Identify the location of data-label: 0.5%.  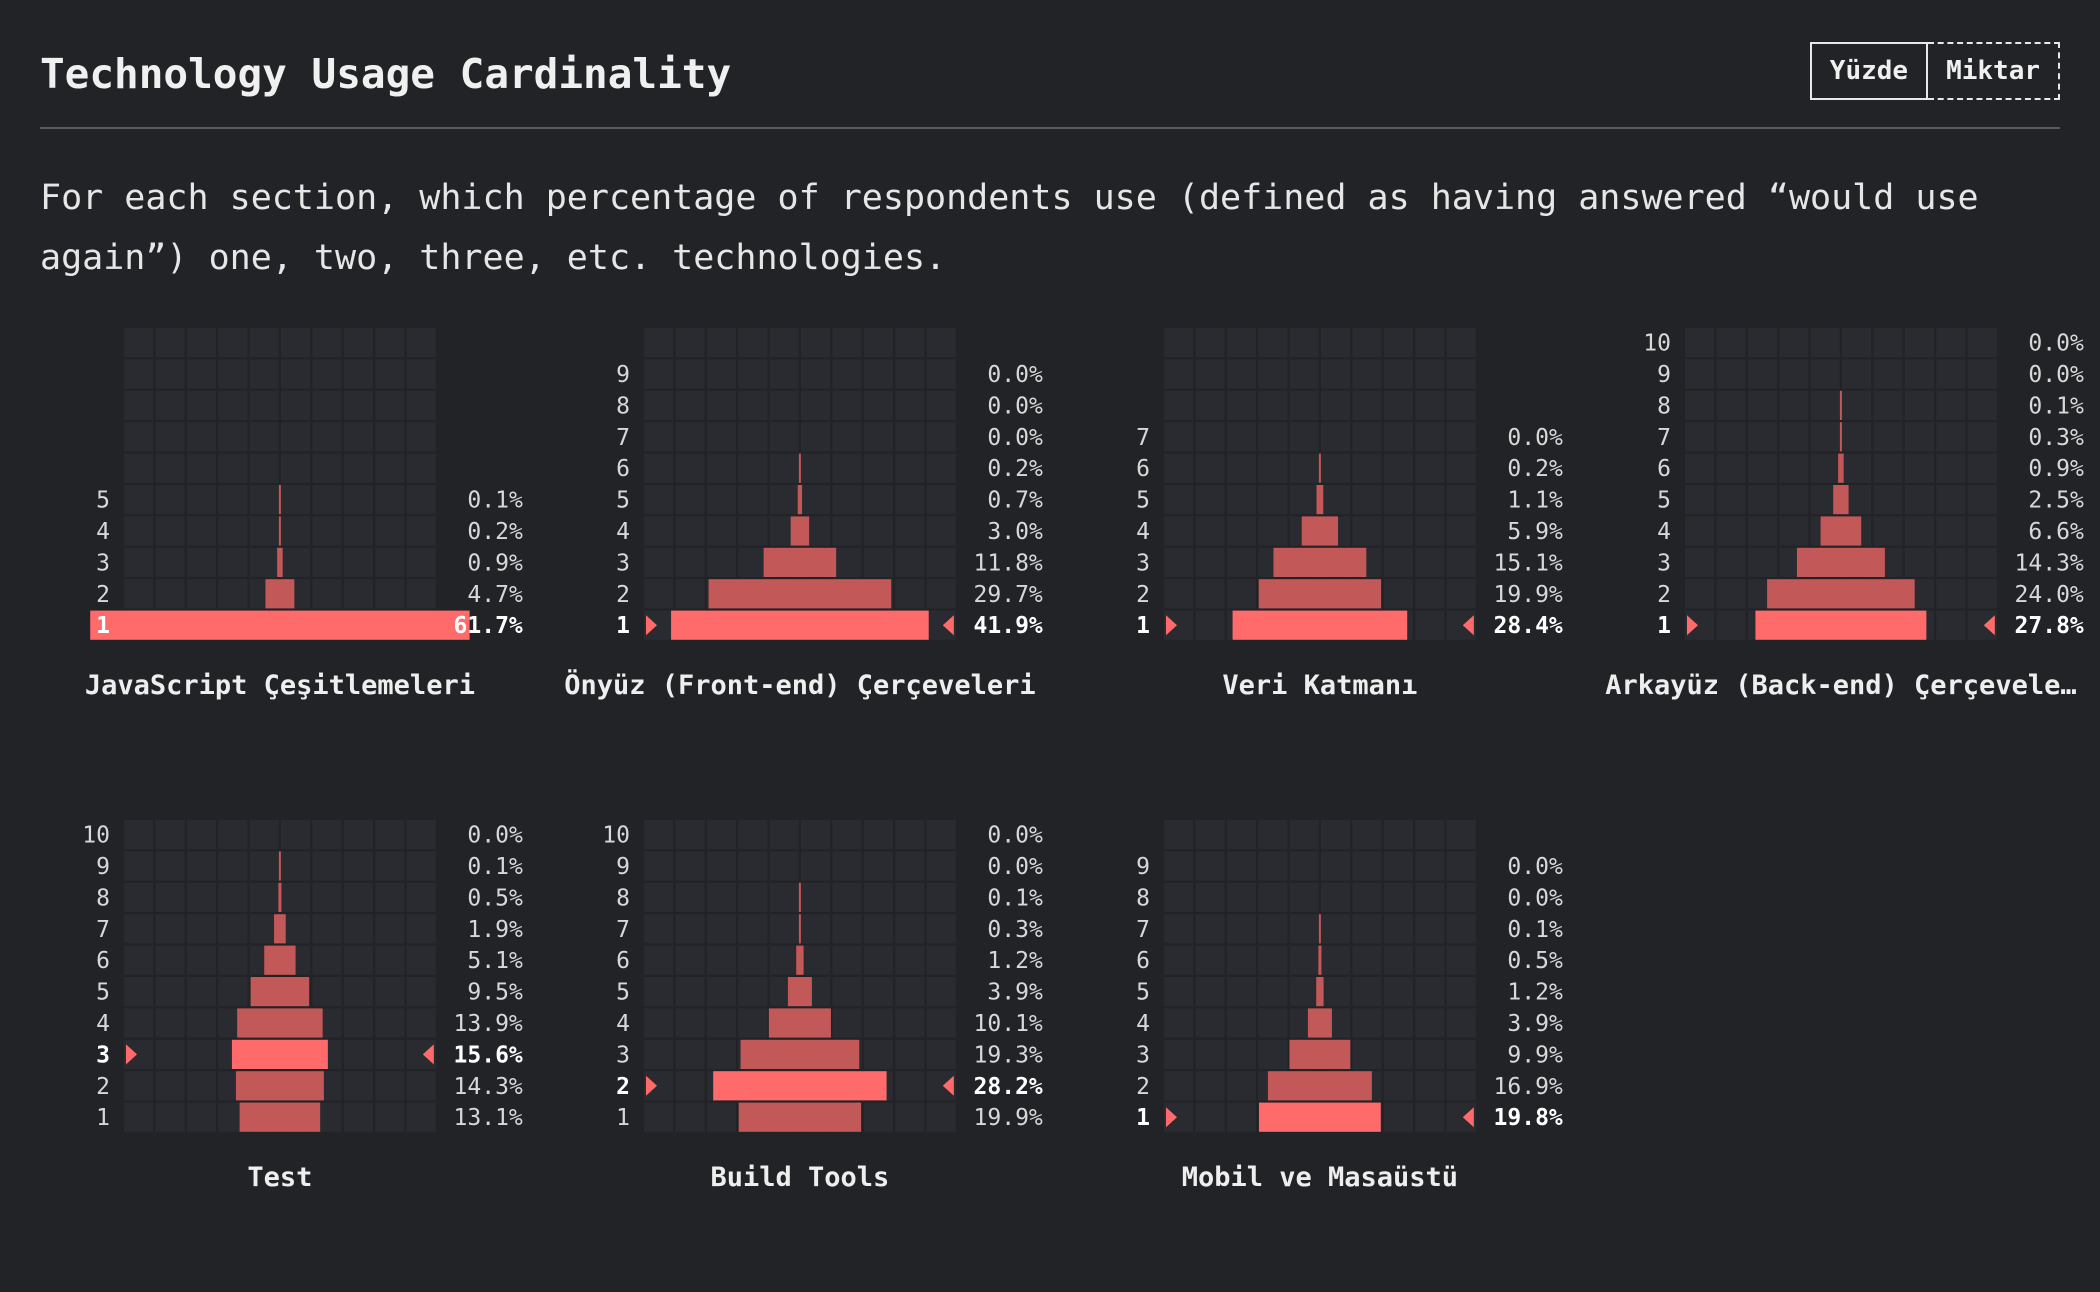
(1535, 961).